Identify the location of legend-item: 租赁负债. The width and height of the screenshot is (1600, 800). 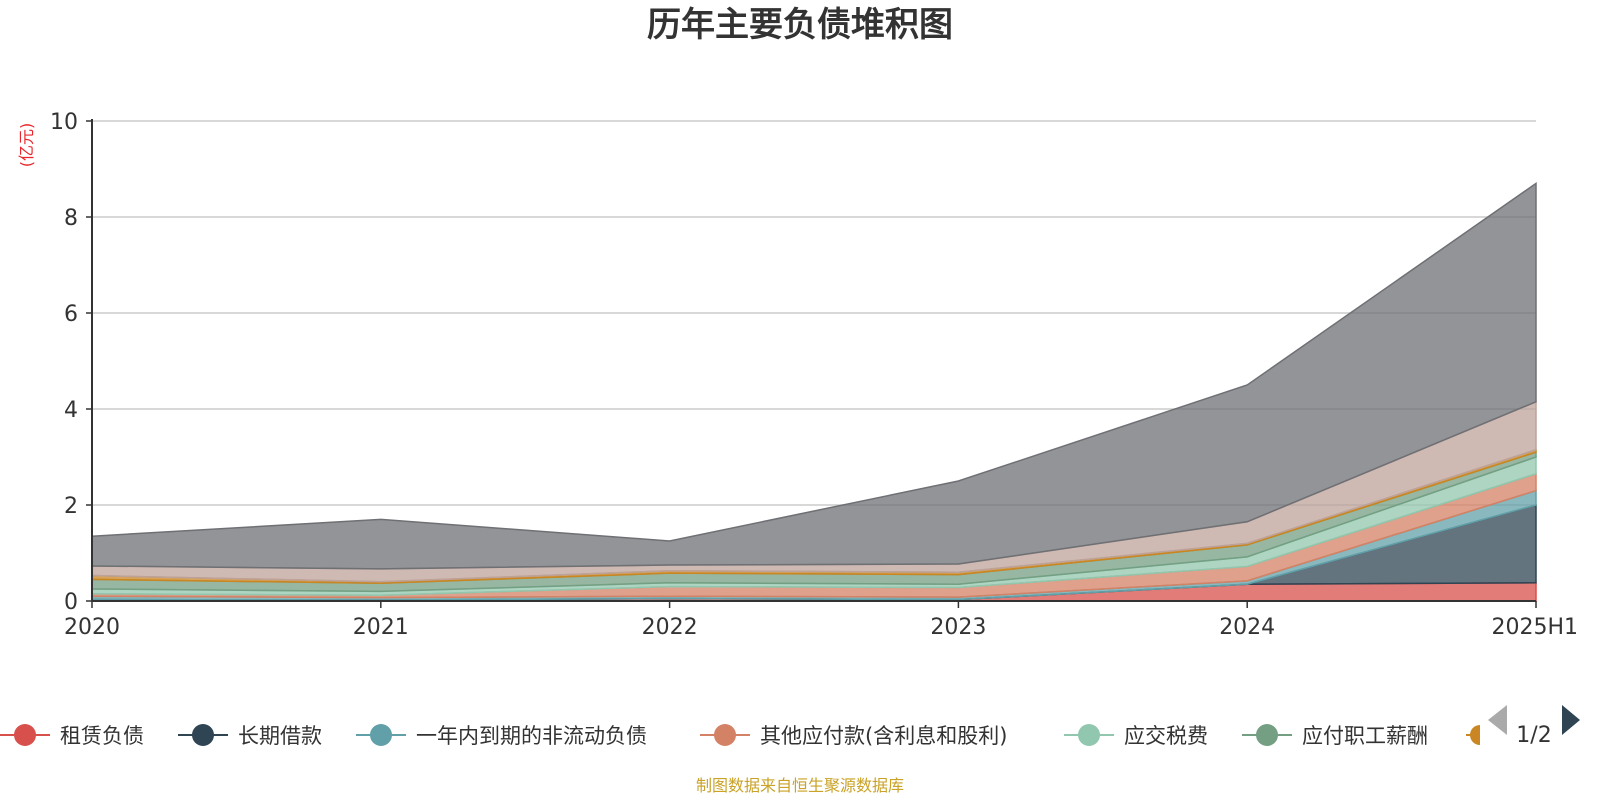
(72, 736).